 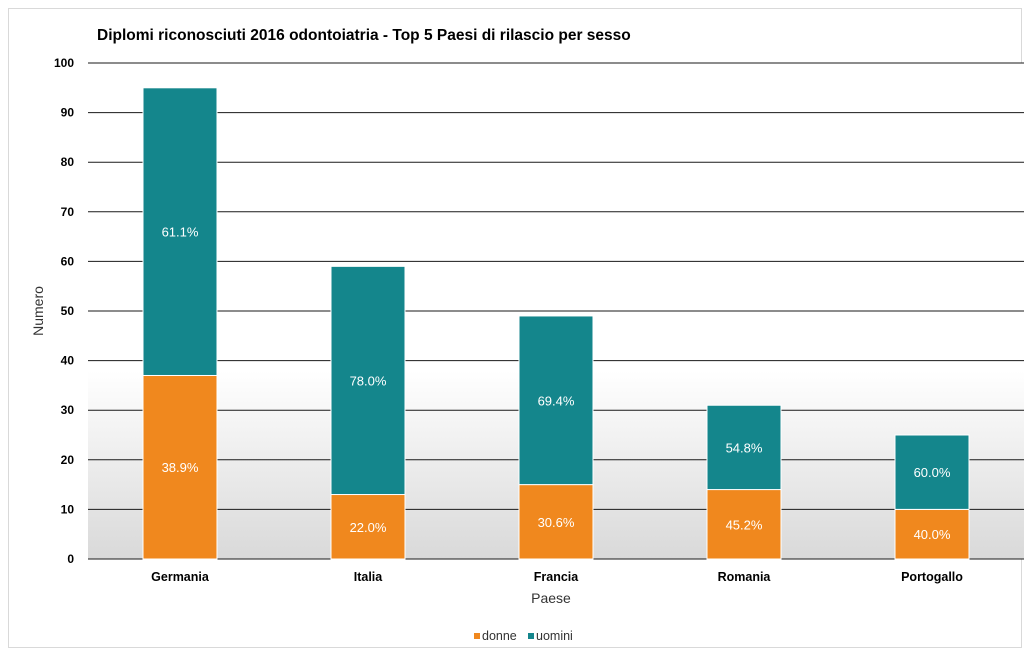 What do you see at coordinates (68, 509) in the screenshot?
I see `y-tick-label: 10` at bounding box center [68, 509].